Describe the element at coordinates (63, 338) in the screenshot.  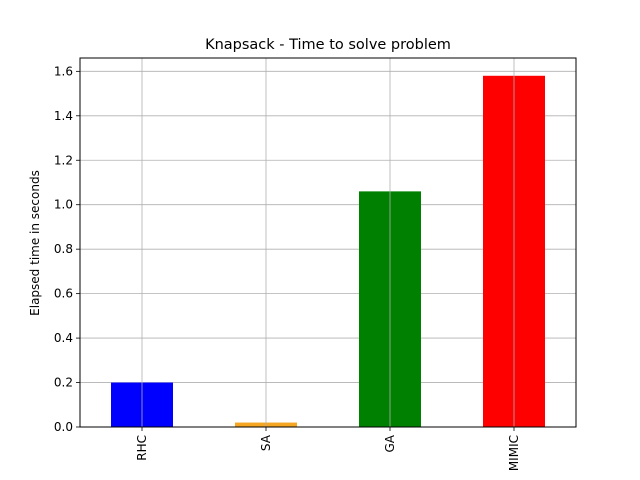
I see `y-tick-label: 0.4` at that location.